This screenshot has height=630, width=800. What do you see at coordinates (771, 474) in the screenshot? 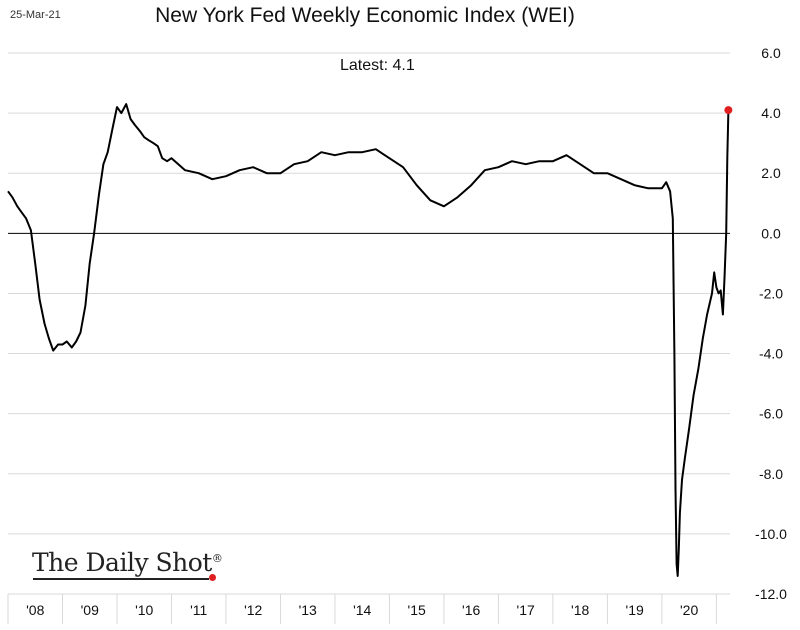
I see `y-tick-label-7: -8.0` at bounding box center [771, 474].